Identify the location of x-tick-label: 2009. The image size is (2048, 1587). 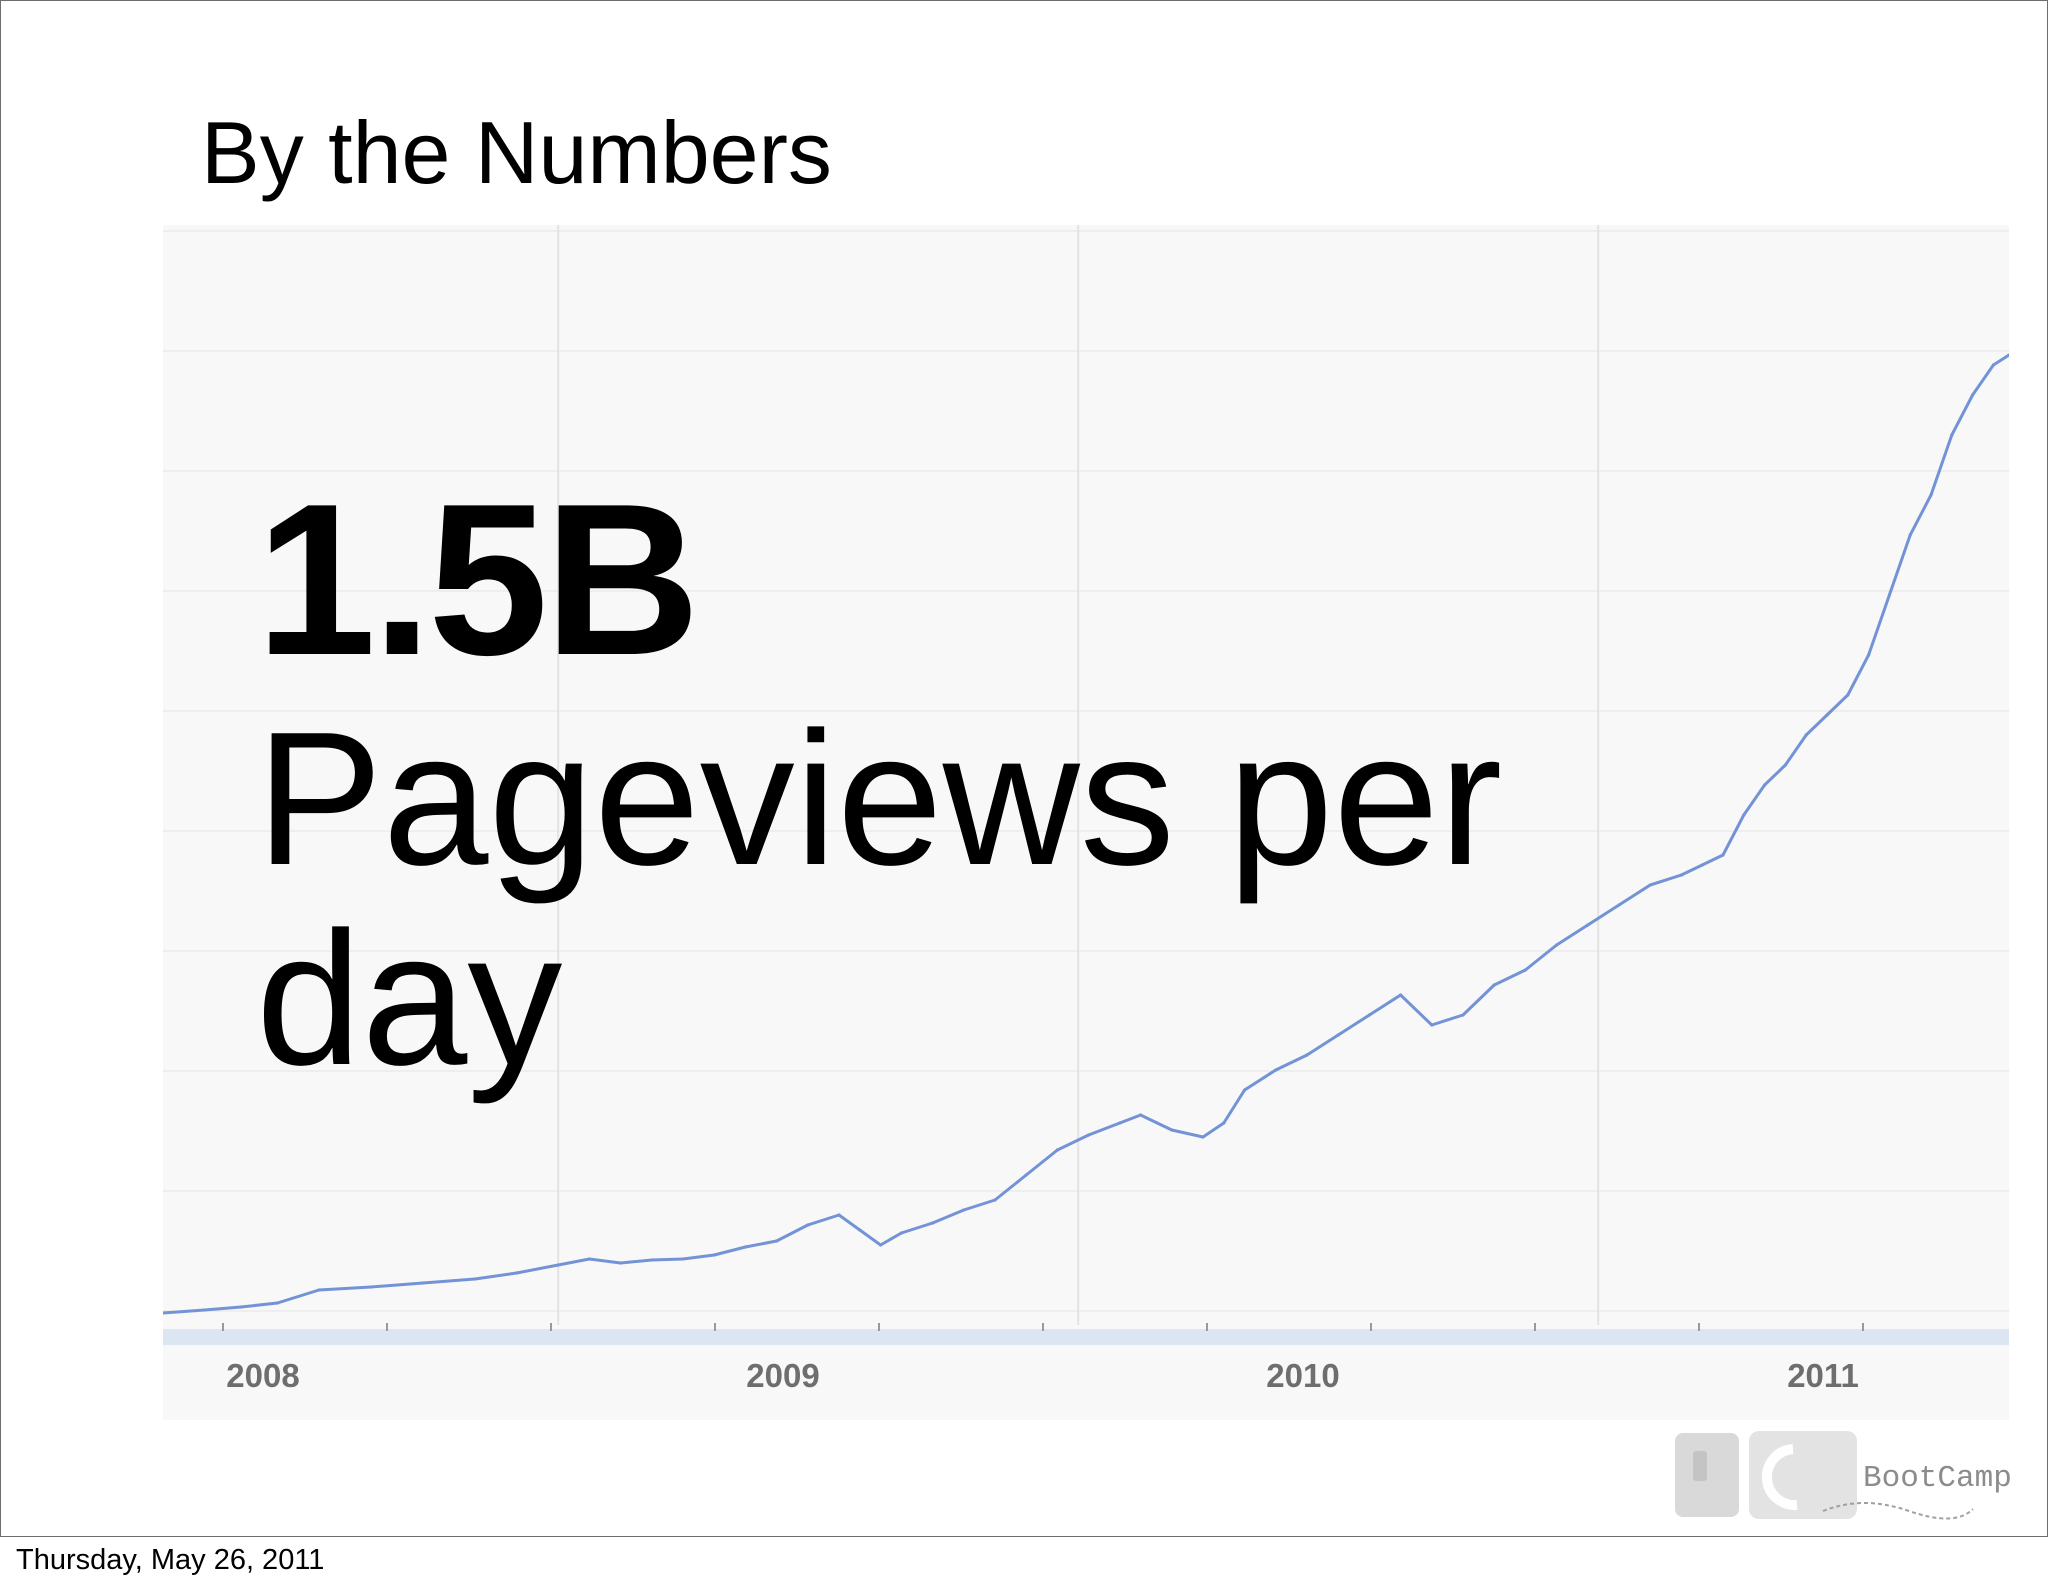
(782, 1375).